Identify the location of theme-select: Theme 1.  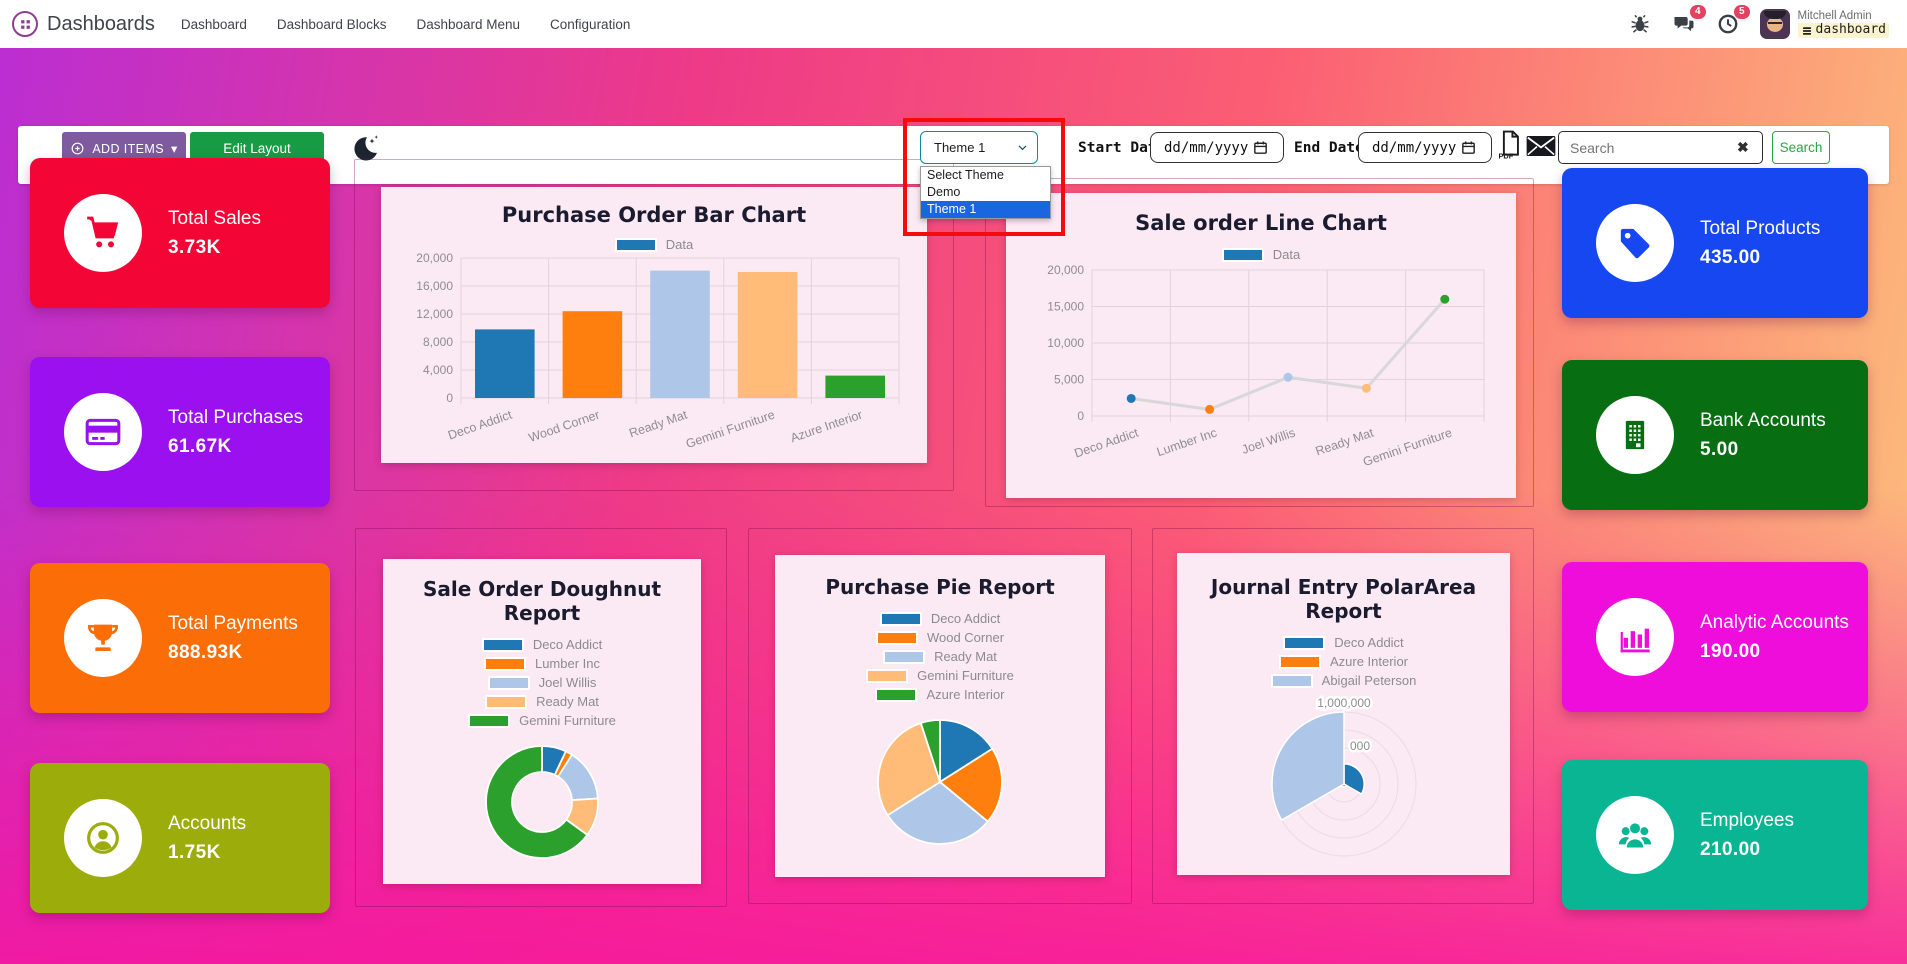
(979, 147).